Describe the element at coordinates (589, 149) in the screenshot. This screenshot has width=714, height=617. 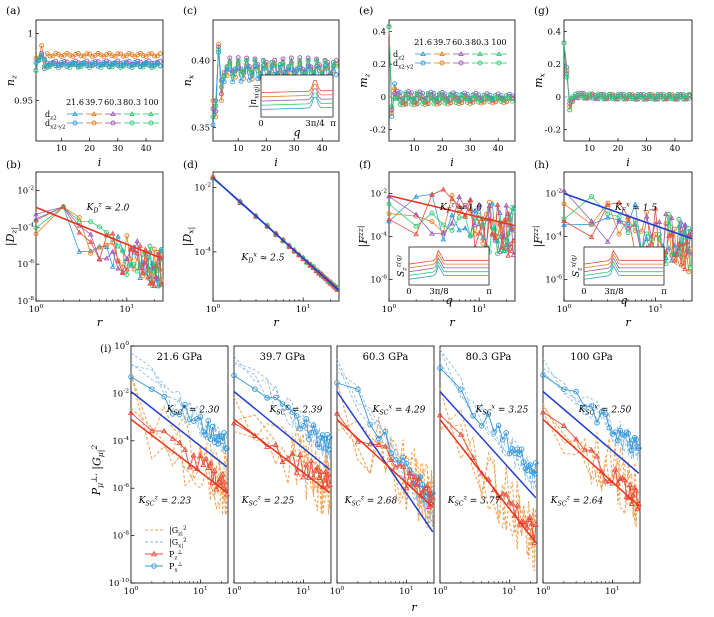
I see `x-tick-label: 10` at that location.